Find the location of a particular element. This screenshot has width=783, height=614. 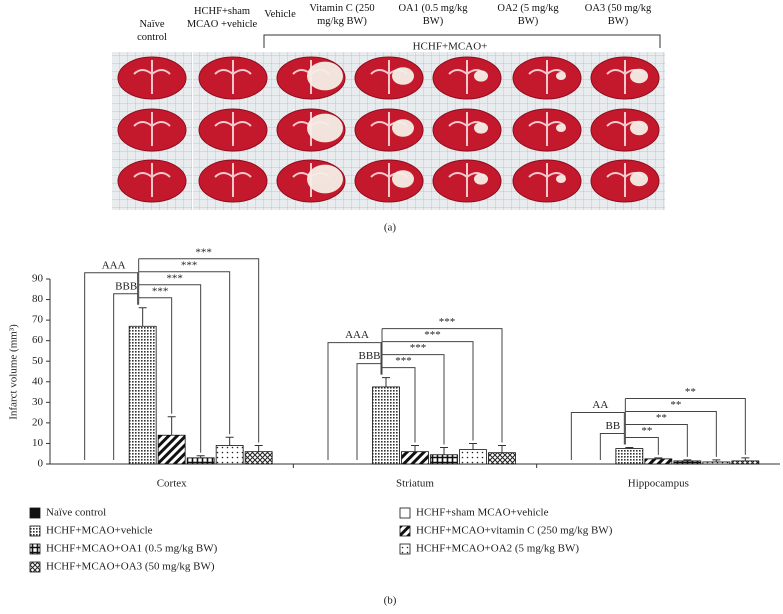

significance-label: BBB is located at coordinates (369, 356).